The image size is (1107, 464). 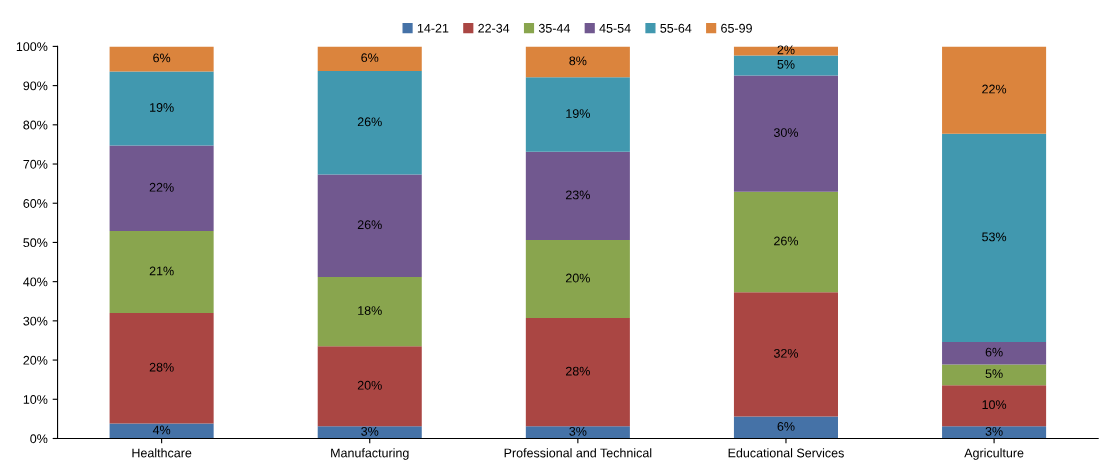 What do you see at coordinates (676, 28) in the screenshot?
I see `legend-label: 55-64` at bounding box center [676, 28].